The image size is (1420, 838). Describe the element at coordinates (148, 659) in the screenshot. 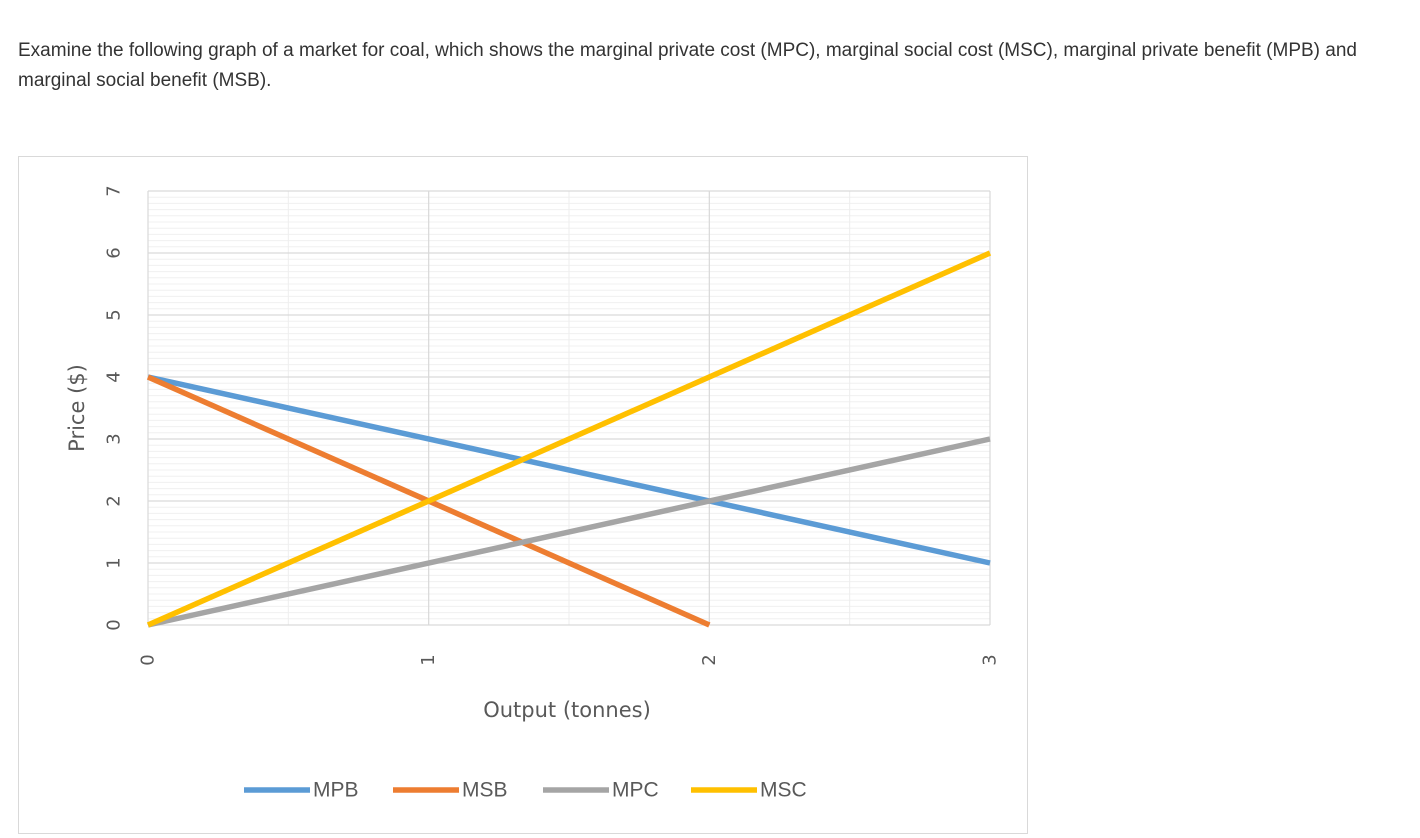

I see `x-tick-label: 0` at that location.